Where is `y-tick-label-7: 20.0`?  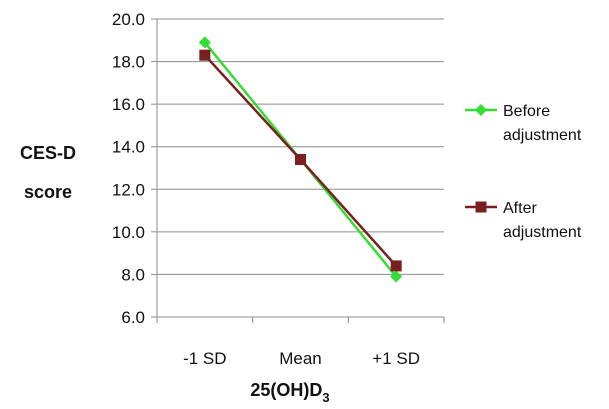
y-tick-label-7: 20.0 is located at coordinates (128, 19).